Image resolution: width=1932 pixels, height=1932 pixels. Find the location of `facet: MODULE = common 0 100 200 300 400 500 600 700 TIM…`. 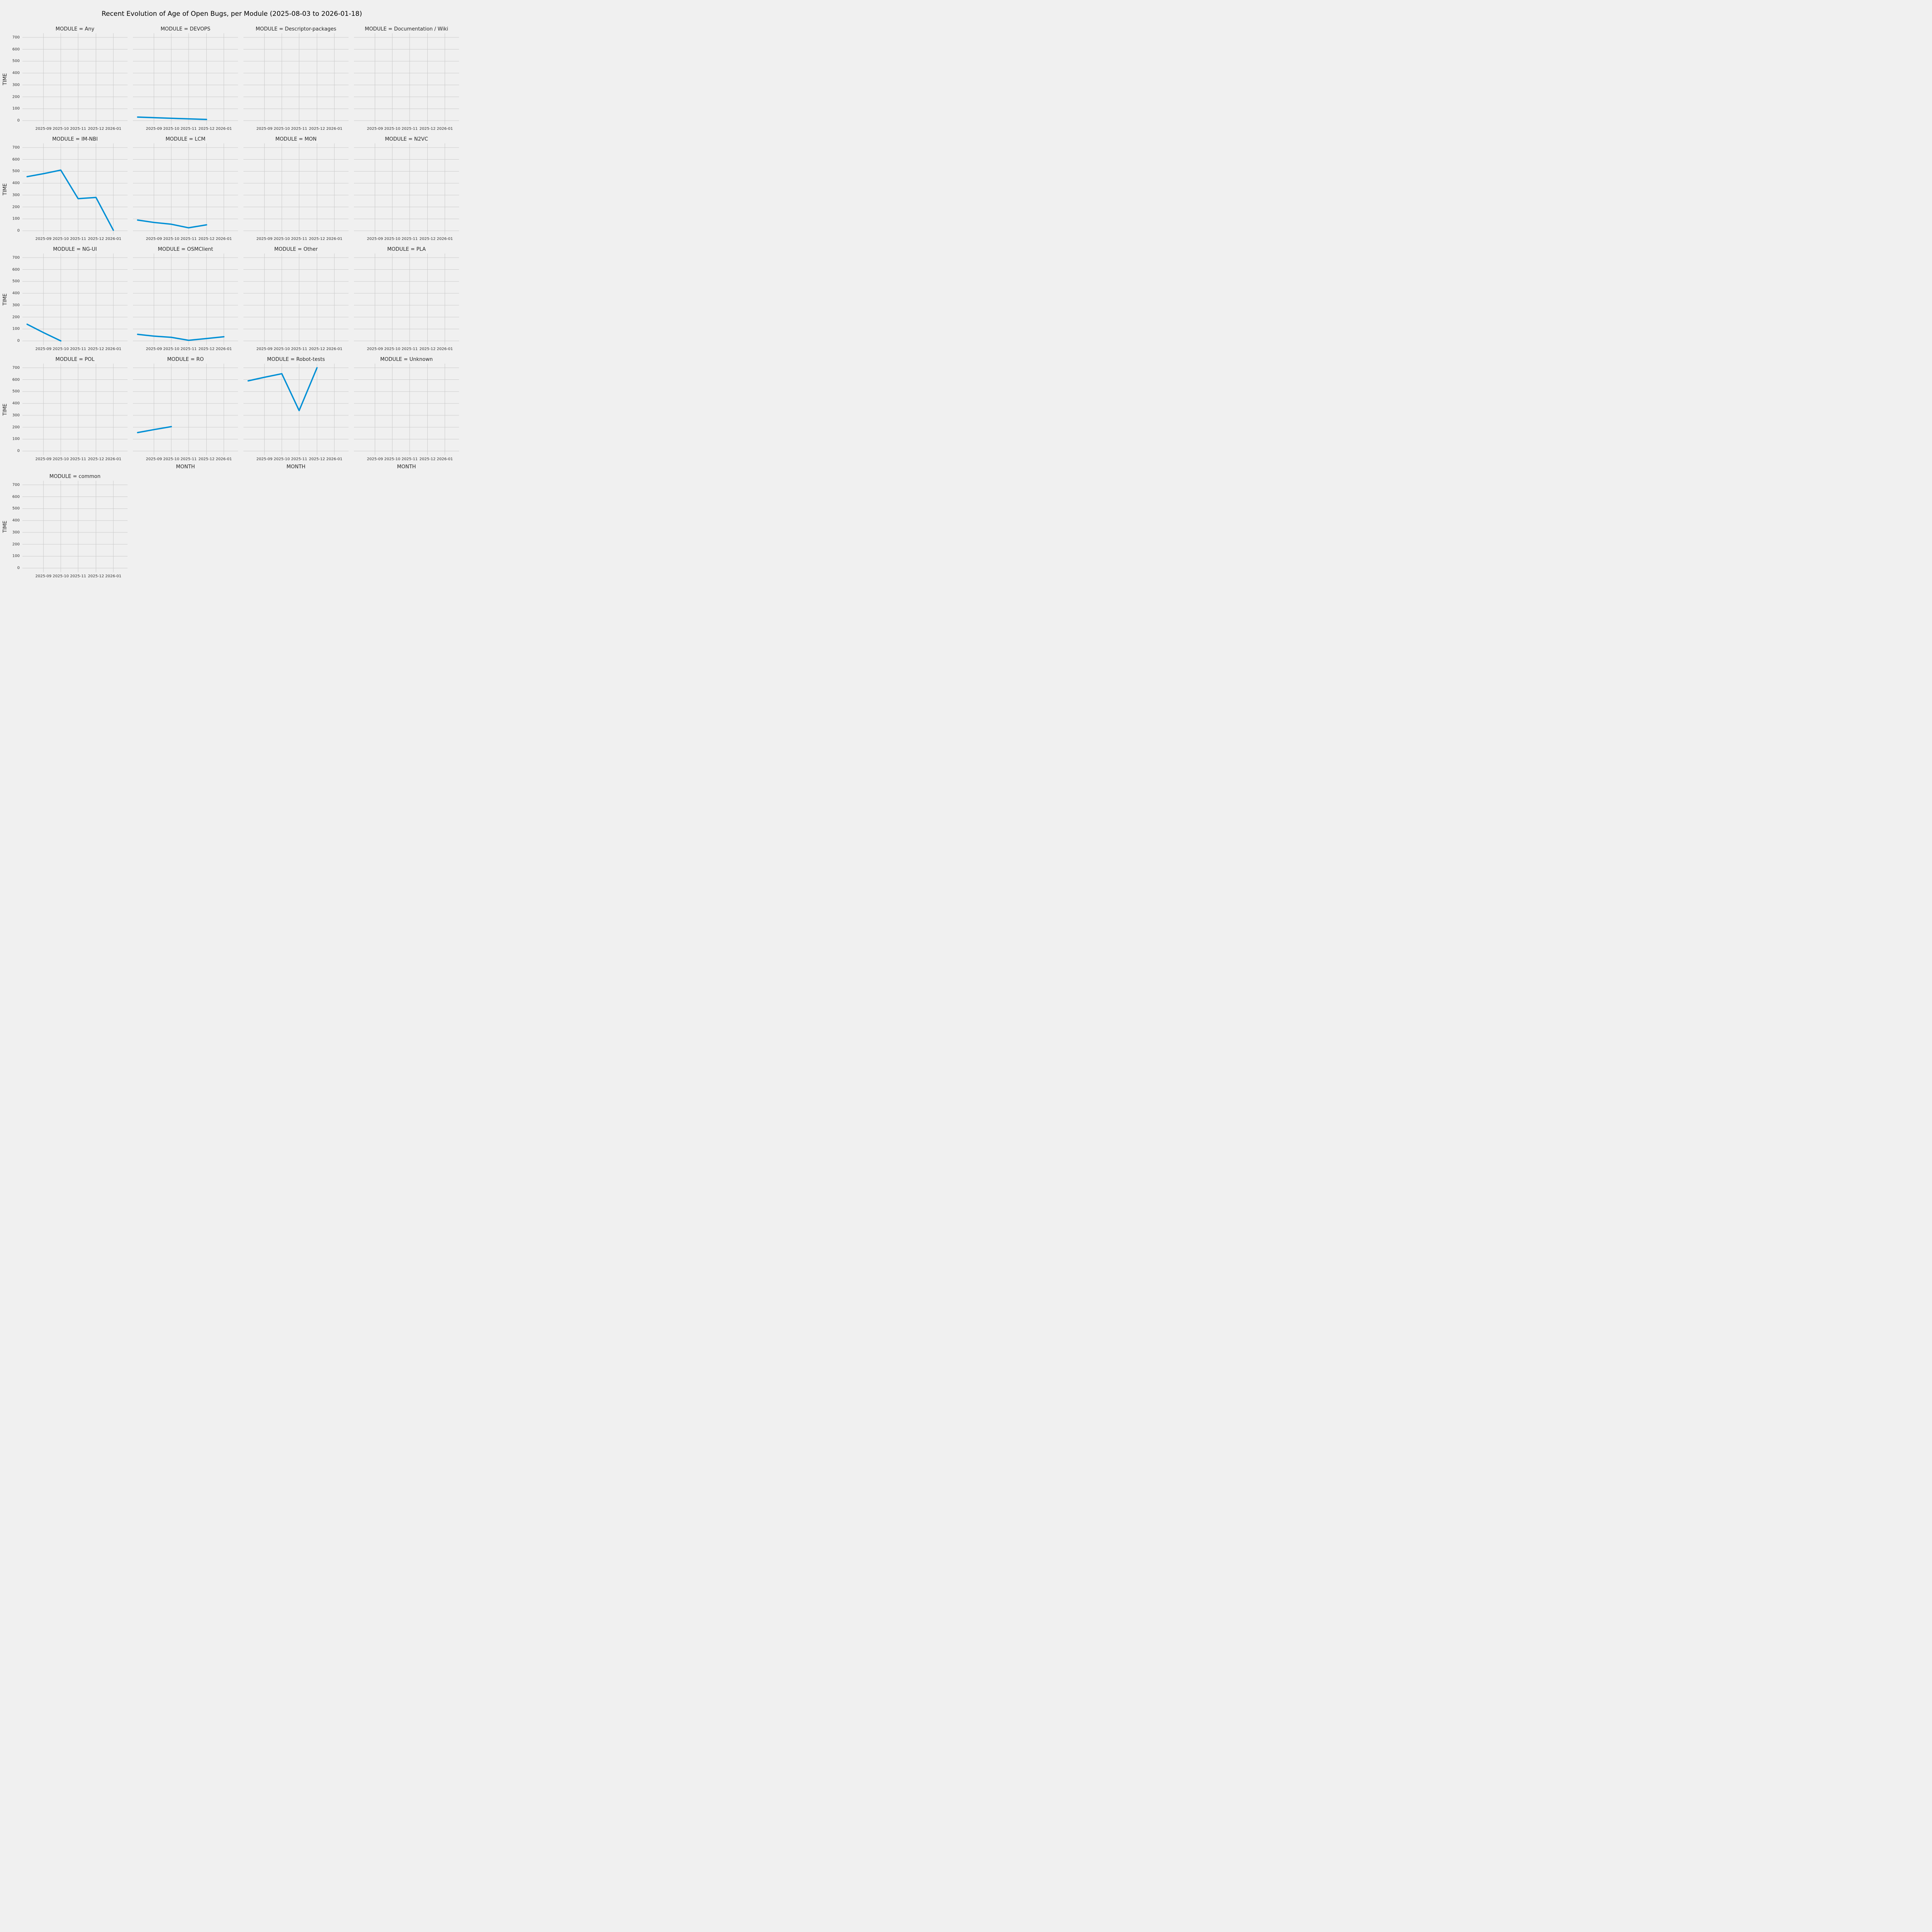

facet: MODULE = common 0 100 200 300 400 500 600 700 TIM… is located at coordinates (65, 526).